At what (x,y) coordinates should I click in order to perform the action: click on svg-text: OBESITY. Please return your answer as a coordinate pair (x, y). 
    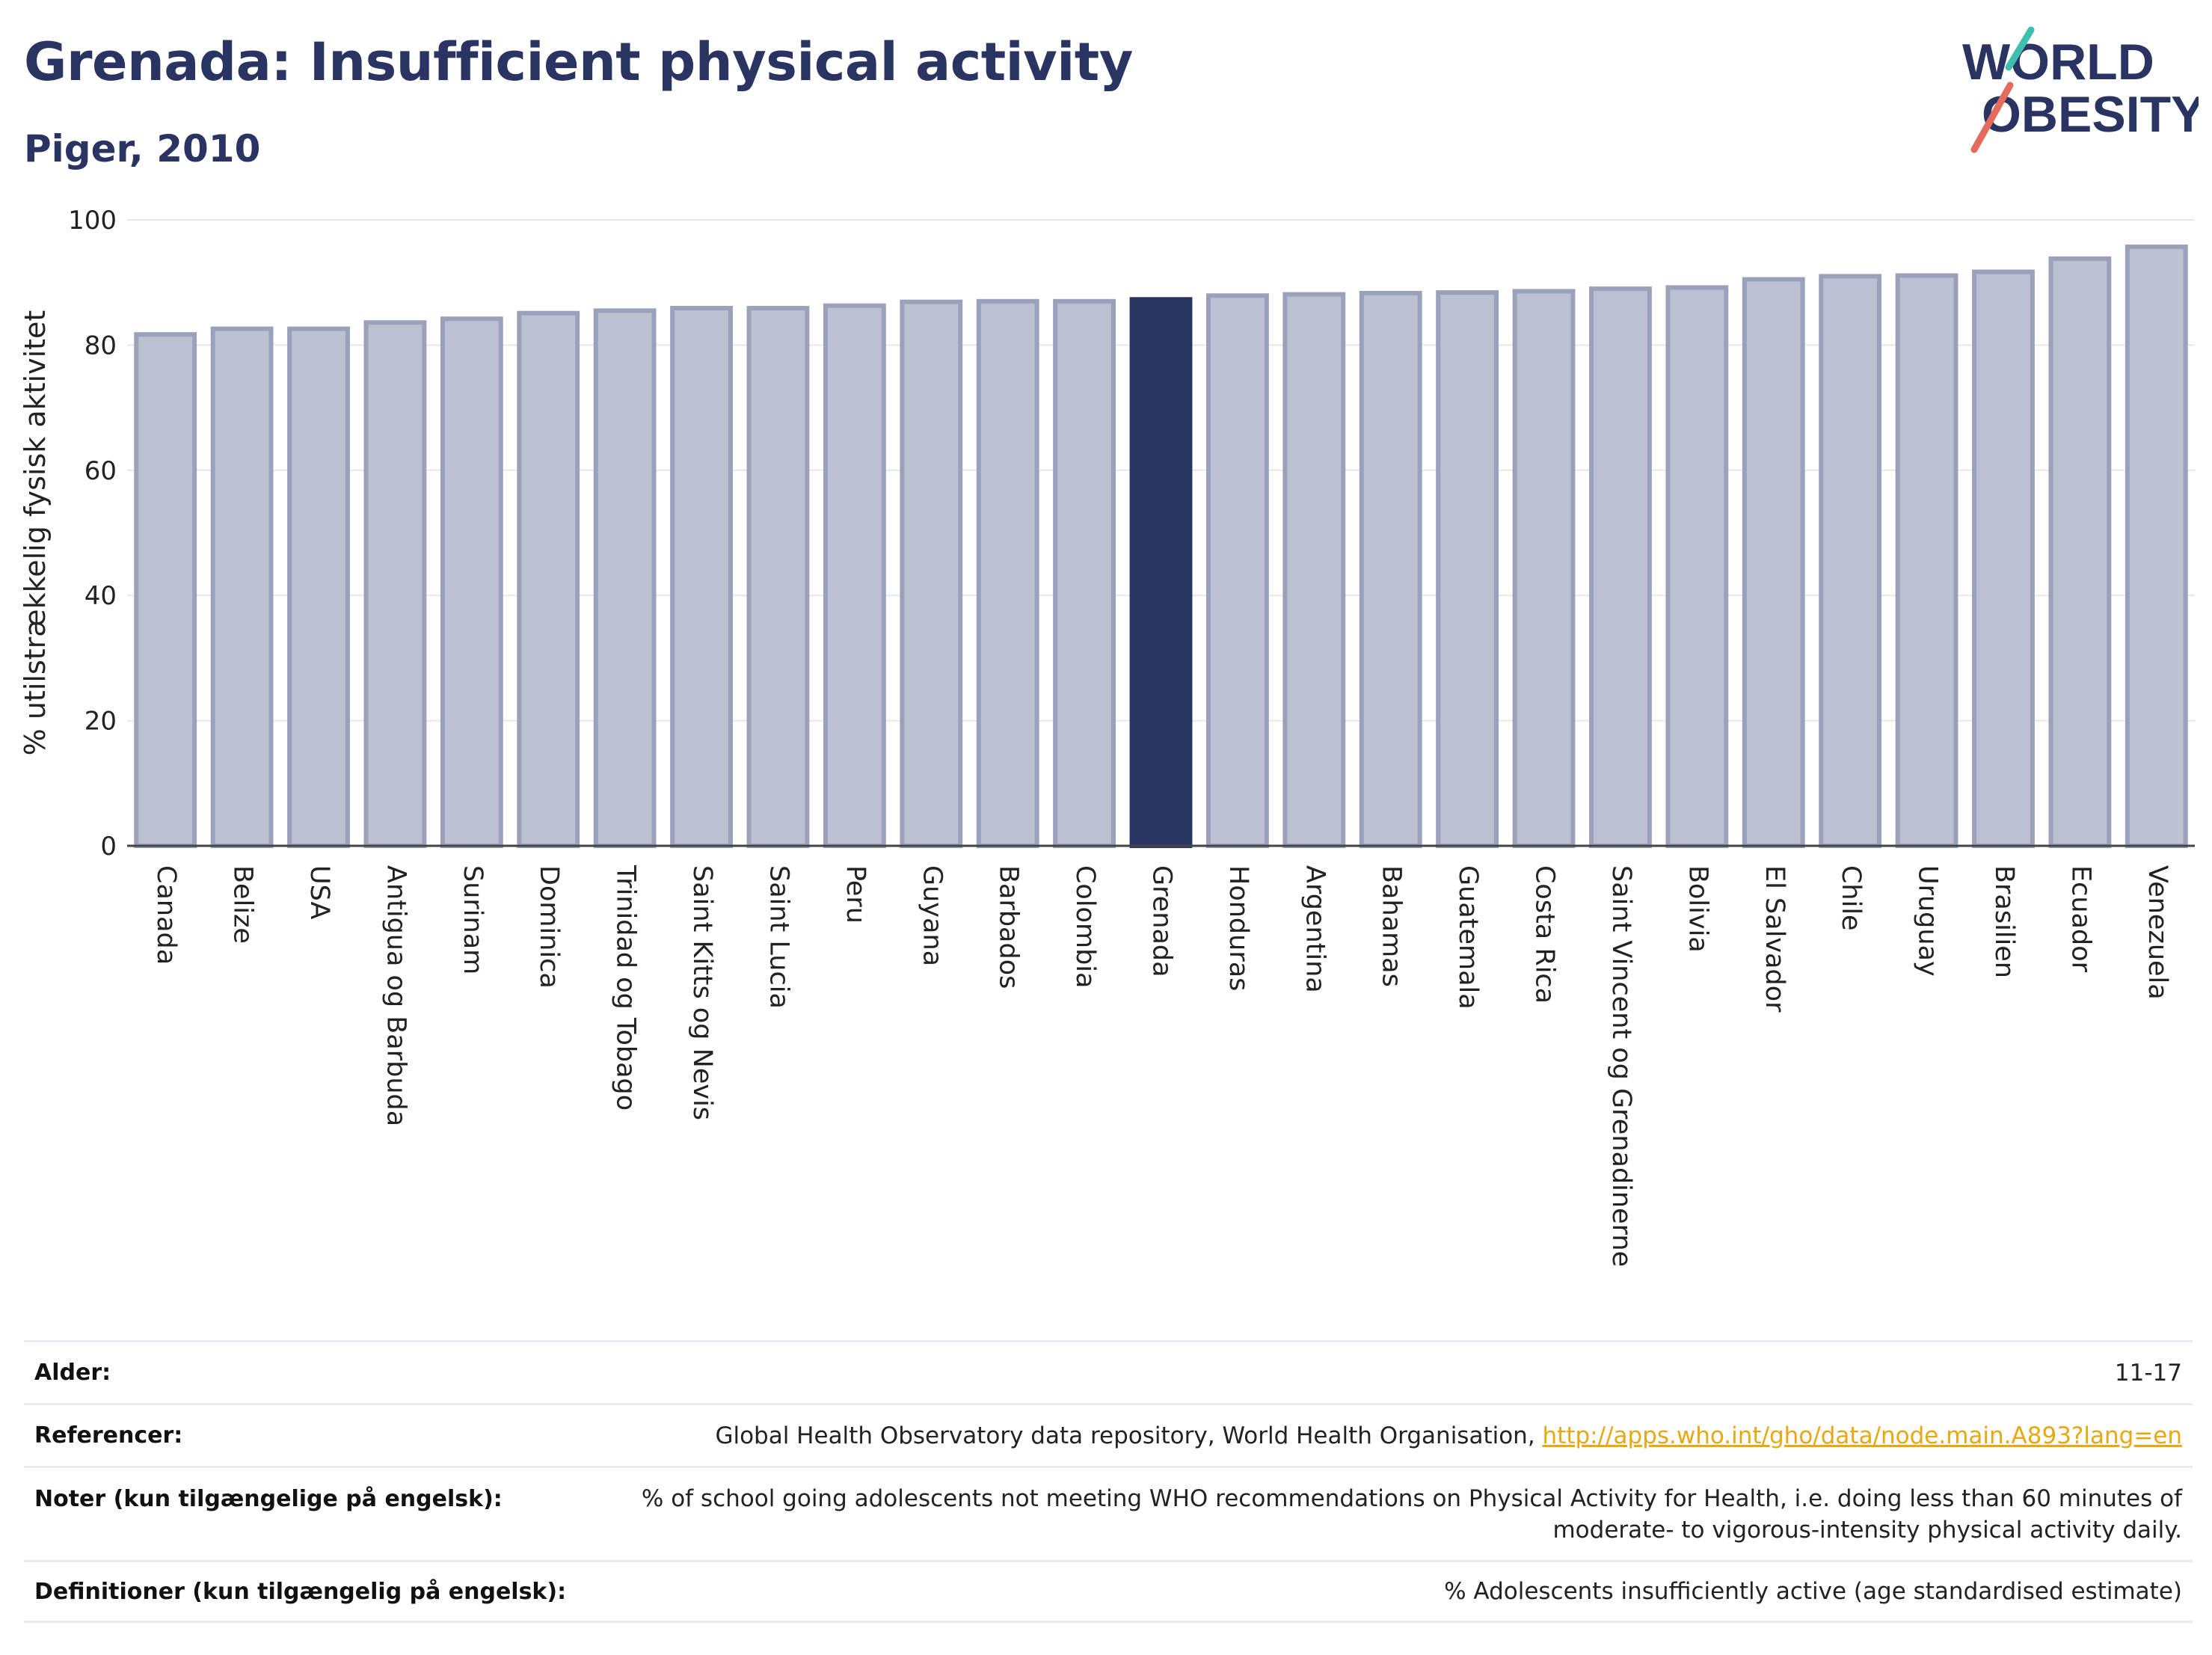
    Looking at the image, I should click on (2090, 114).